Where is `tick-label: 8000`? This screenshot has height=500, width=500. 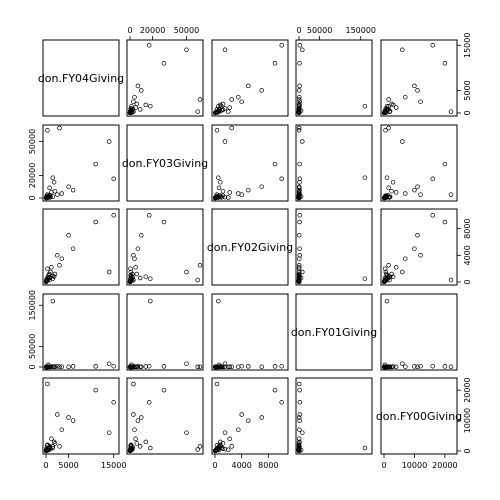 tick-label: 8000 is located at coordinates (467, 228).